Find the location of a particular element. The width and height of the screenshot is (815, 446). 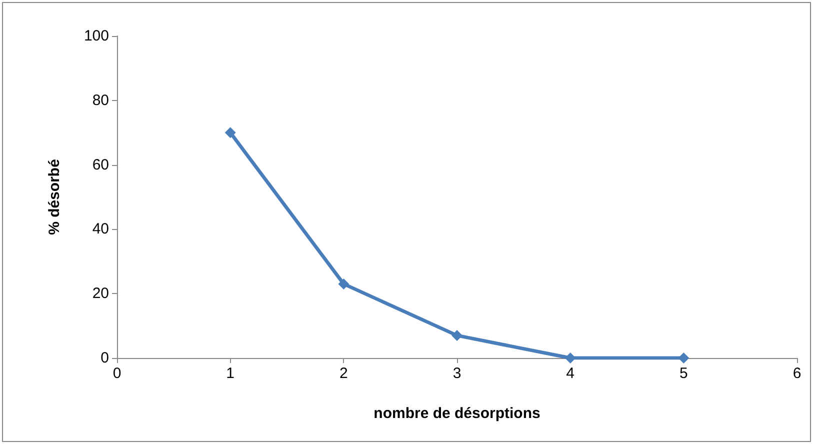

x-tick-label: 4 is located at coordinates (570, 373).